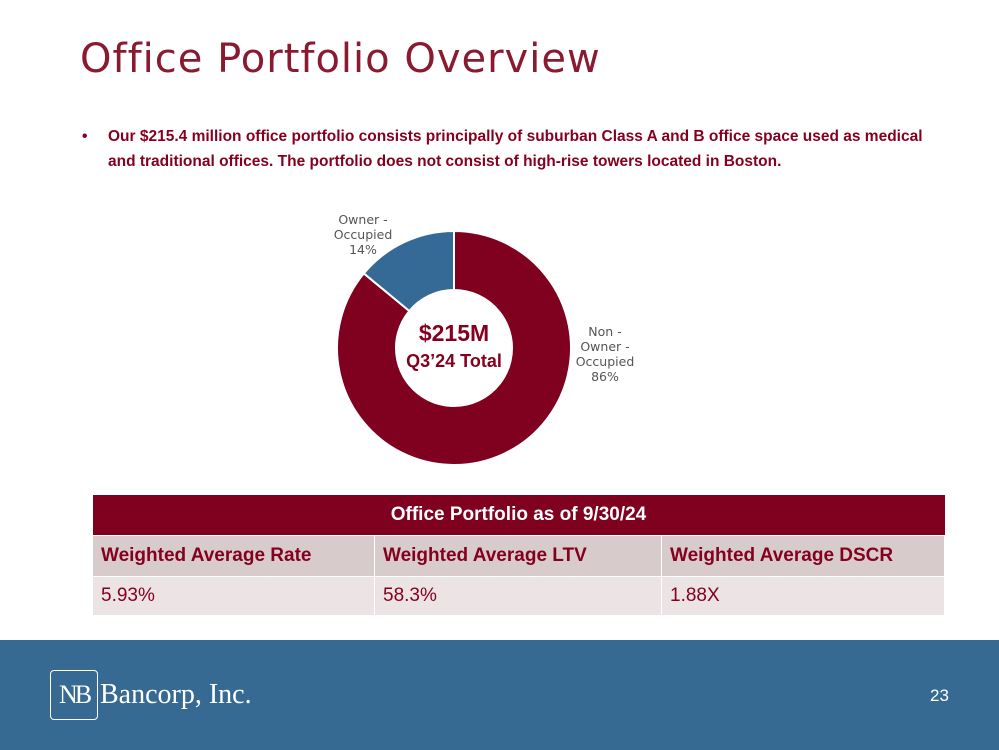  I want to click on header-dscr: Weighted Average DSCR, so click(803, 556).